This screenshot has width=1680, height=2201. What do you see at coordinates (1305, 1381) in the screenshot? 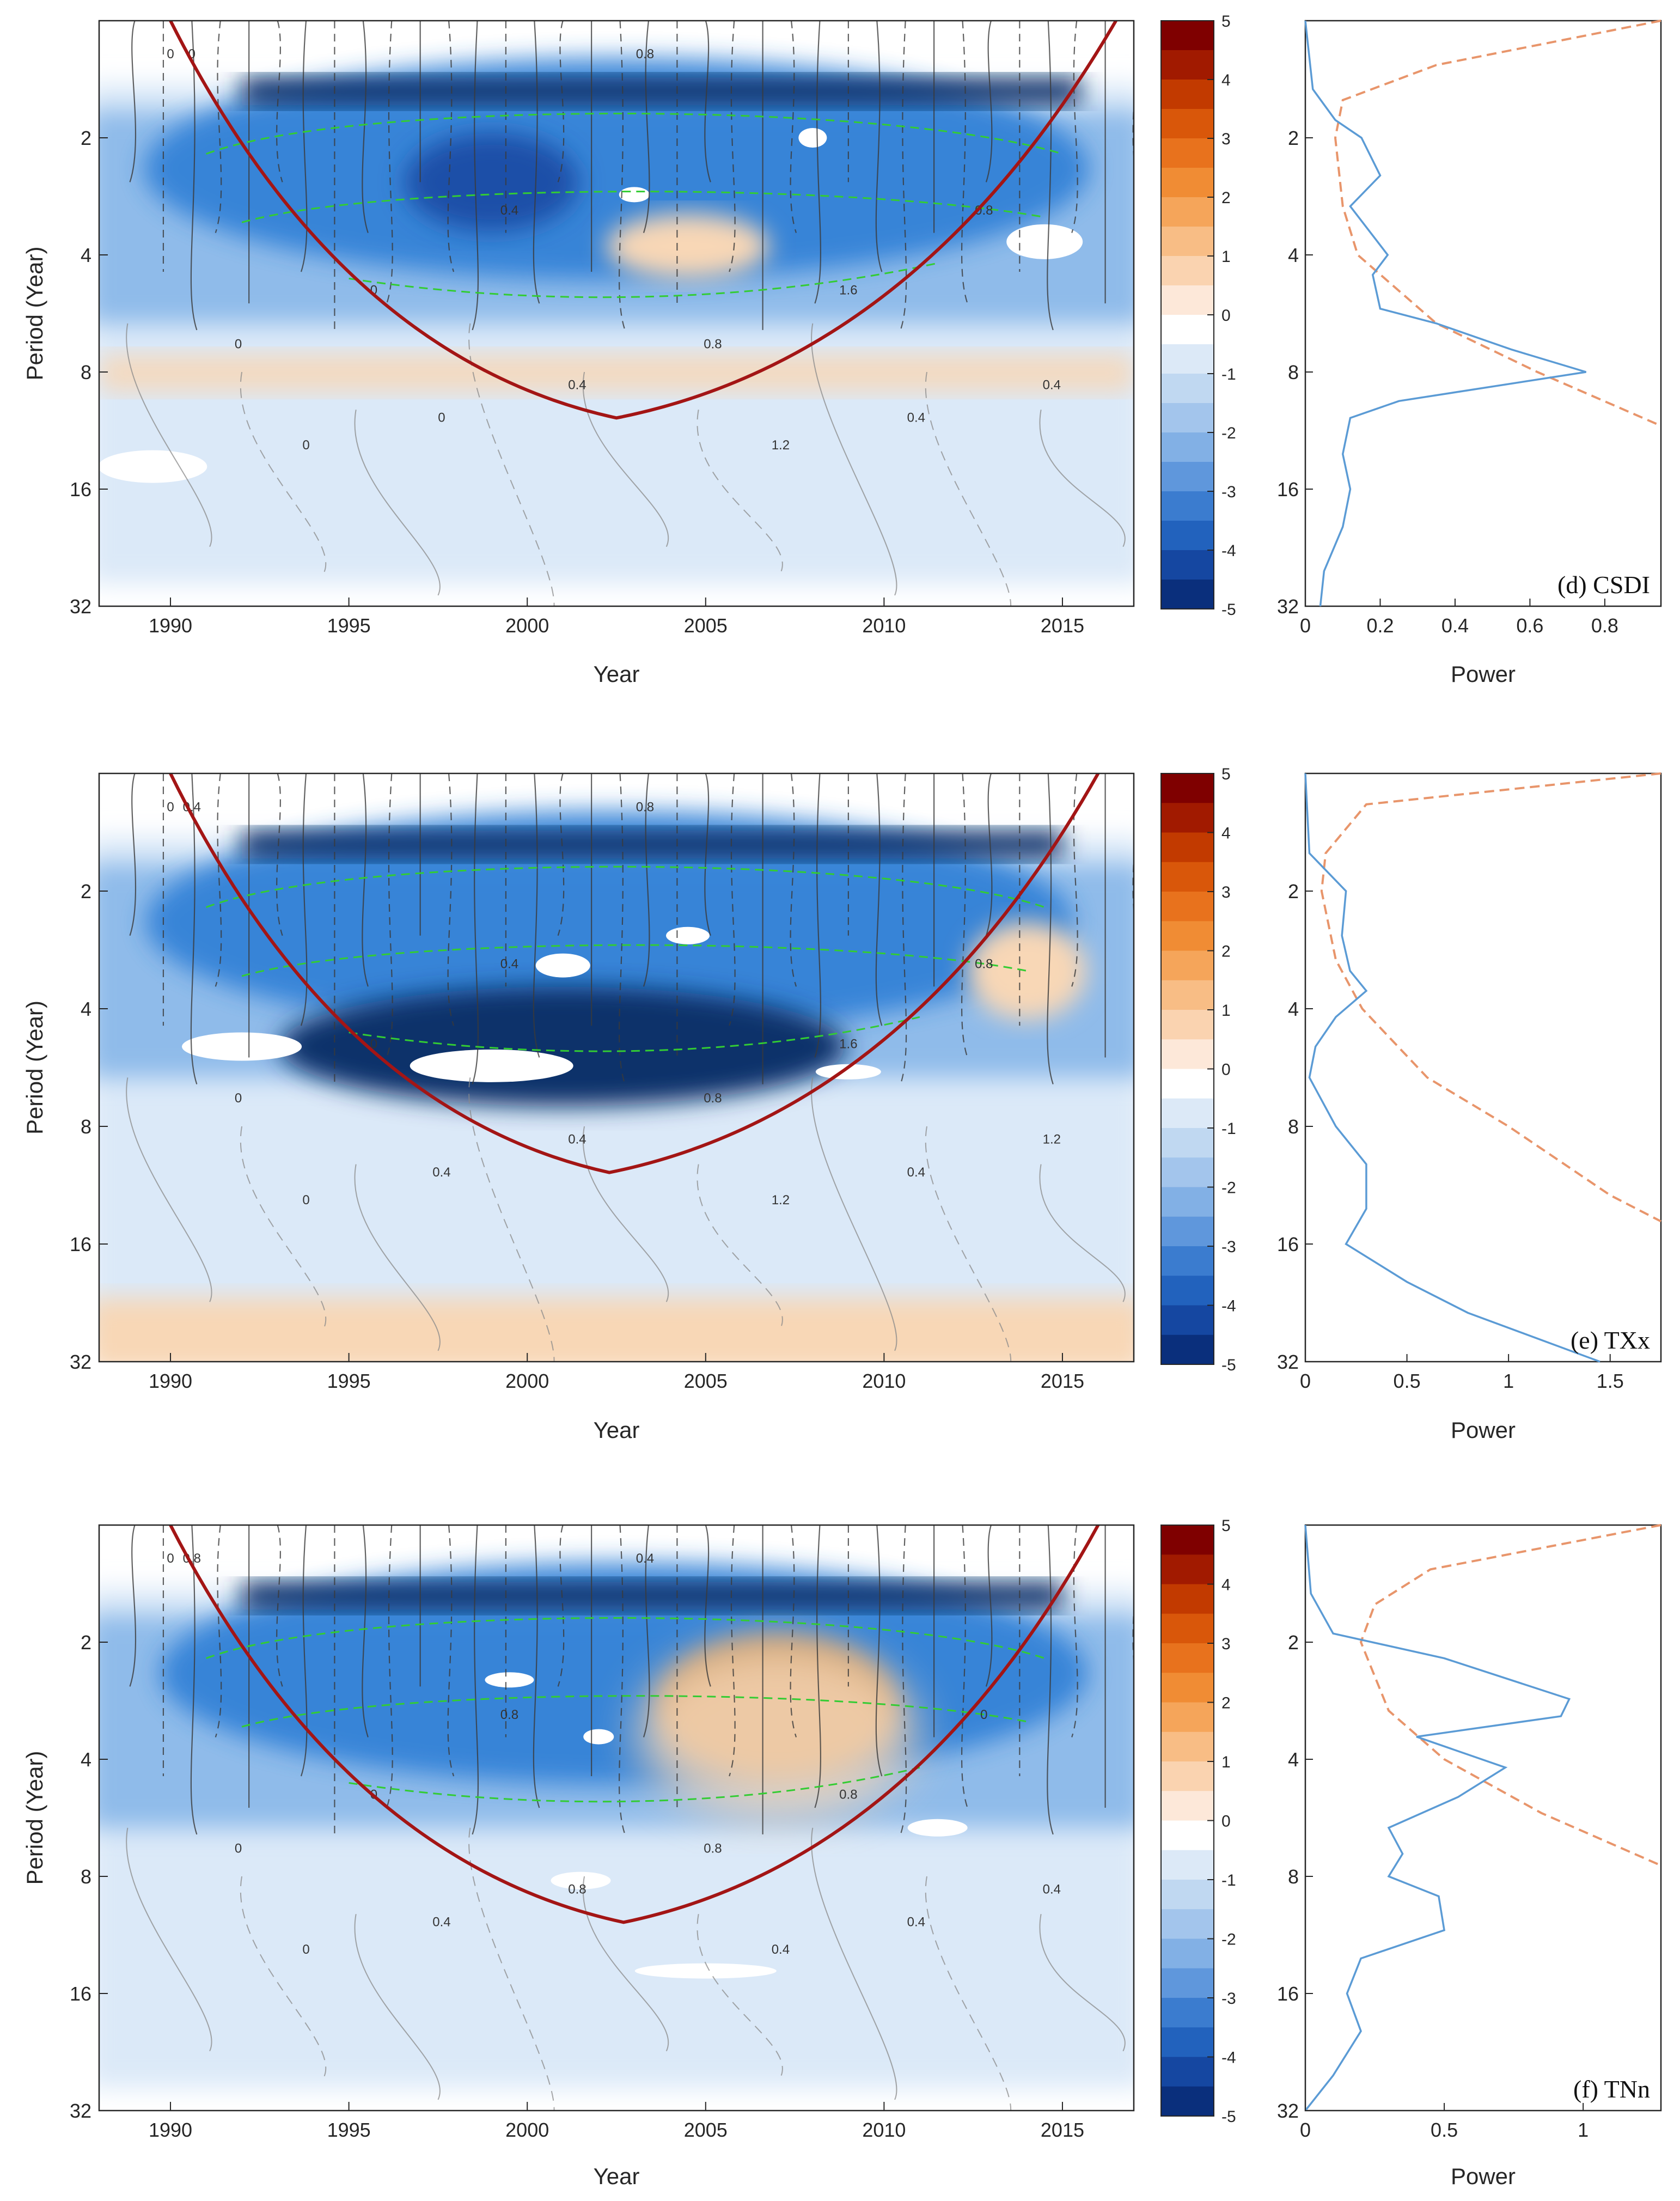
I see `gw-x-tick-label: 0` at bounding box center [1305, 1381].